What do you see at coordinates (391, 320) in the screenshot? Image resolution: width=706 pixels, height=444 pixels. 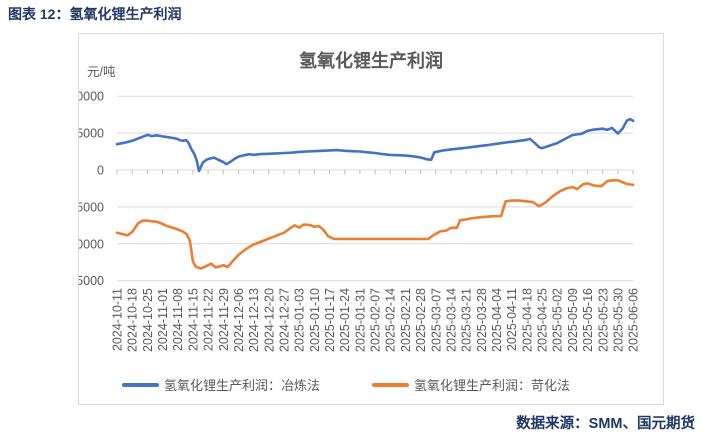 I see `x-tick-label: 2025-02-14` at bounding box center [391, 320].